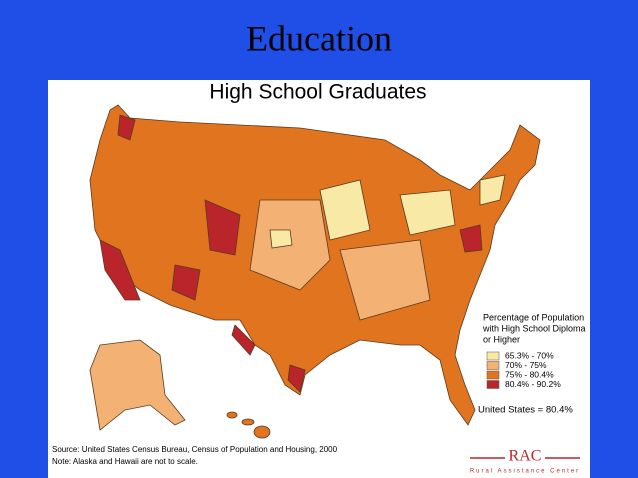 The width and height of the screenshot is (638, 478). What do you see at coordinates (501, 339) in the screenshot?
I see `legend-title: or Higher` at bounding box center [501, 339].